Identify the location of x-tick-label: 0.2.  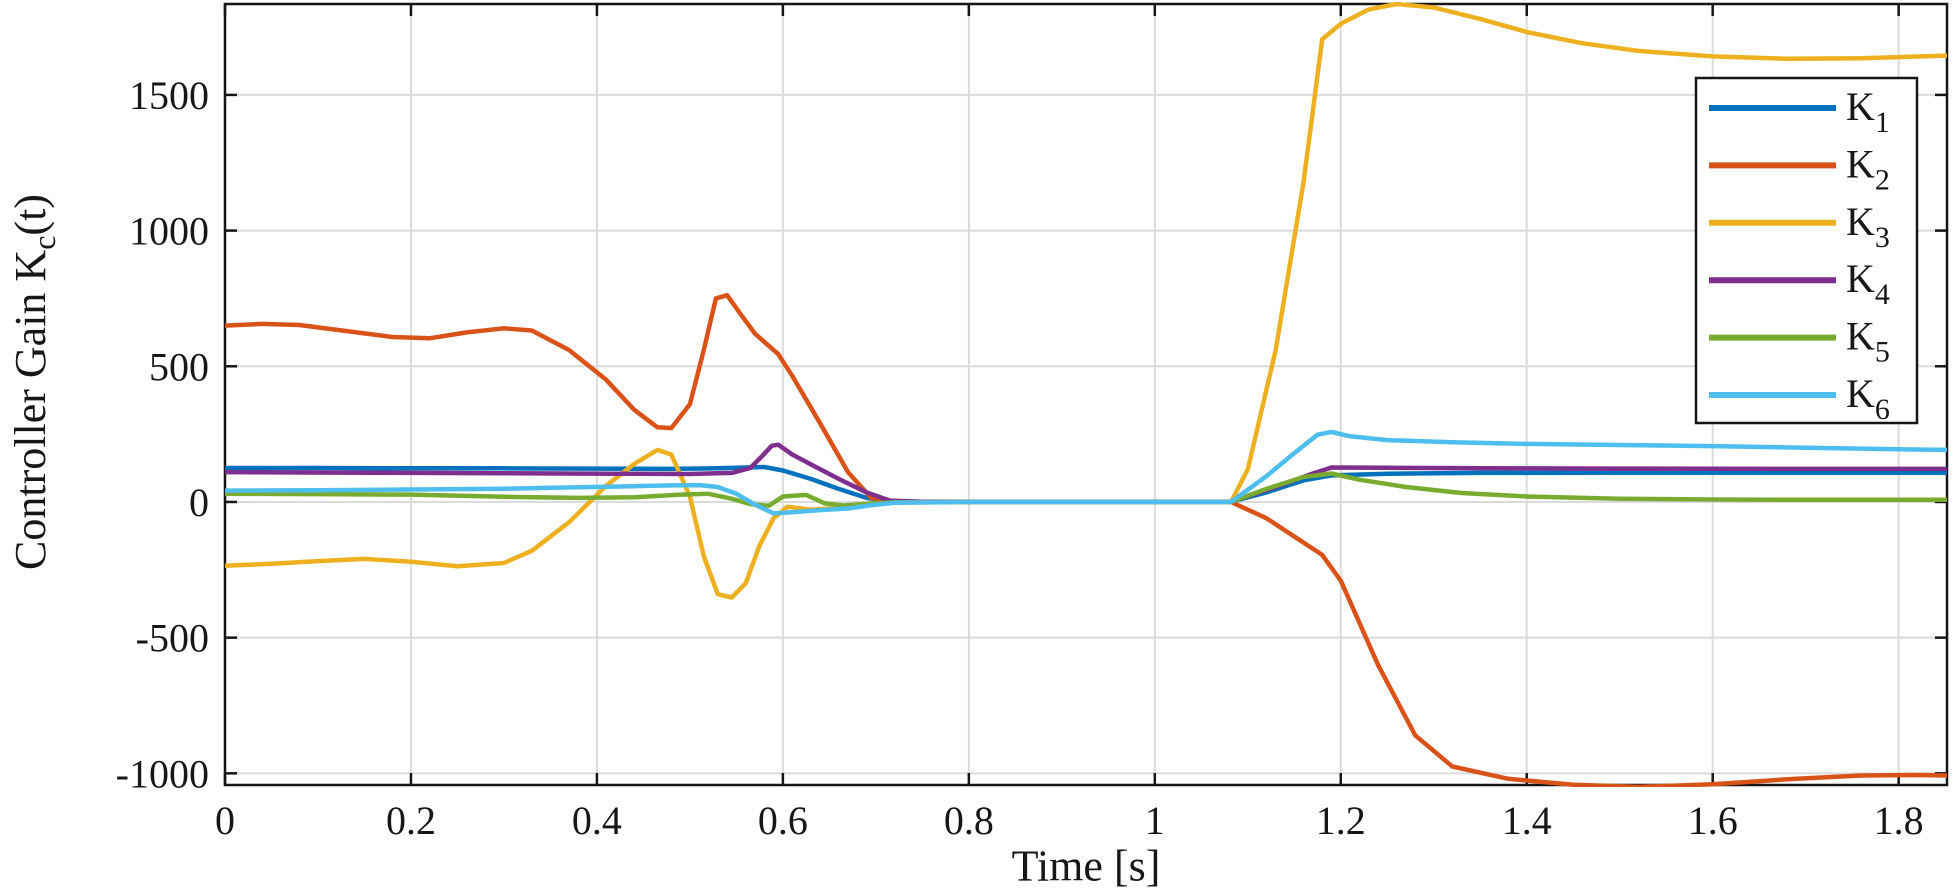
(411, 820).